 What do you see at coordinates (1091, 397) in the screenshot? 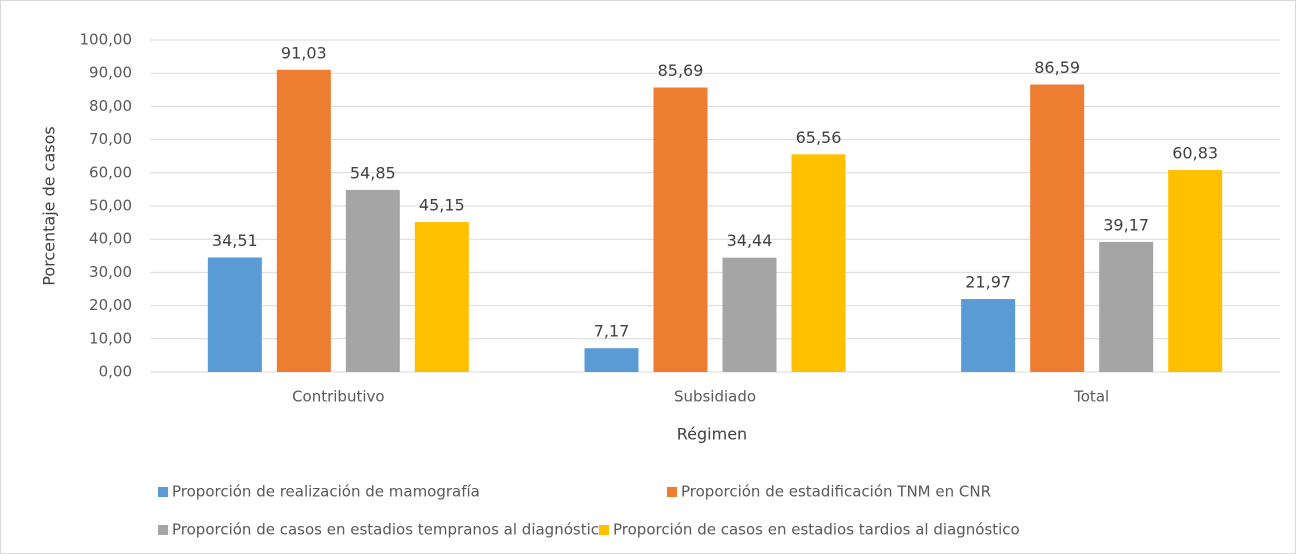
I see `x-tick-label: Total` at bounding box center [1091, 397].